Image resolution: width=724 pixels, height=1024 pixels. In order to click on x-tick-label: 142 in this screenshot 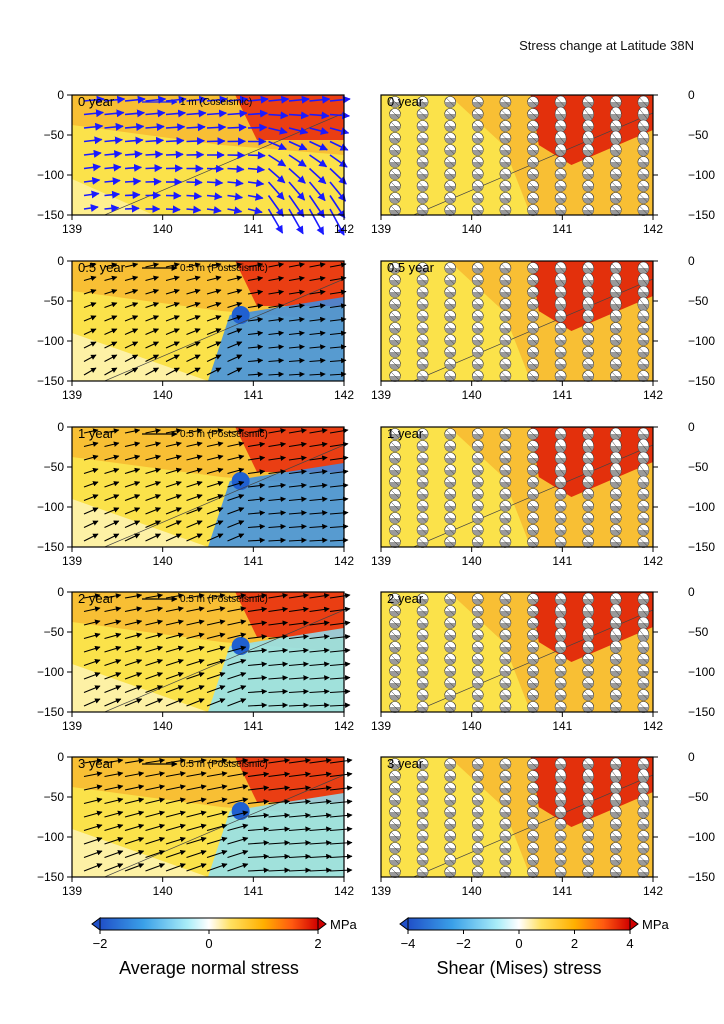, I will do `click(653, 229)`.